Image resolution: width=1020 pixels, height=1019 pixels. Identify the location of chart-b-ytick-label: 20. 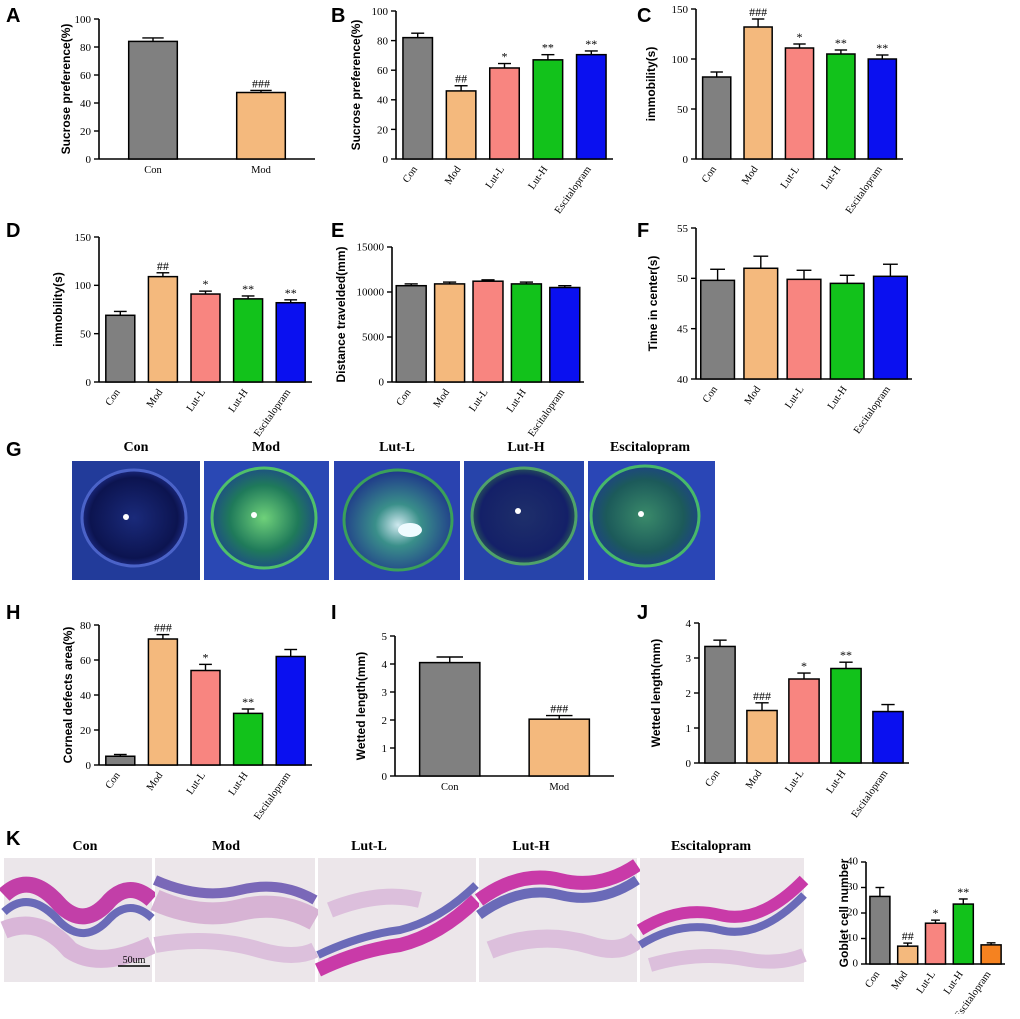
(383, 130).